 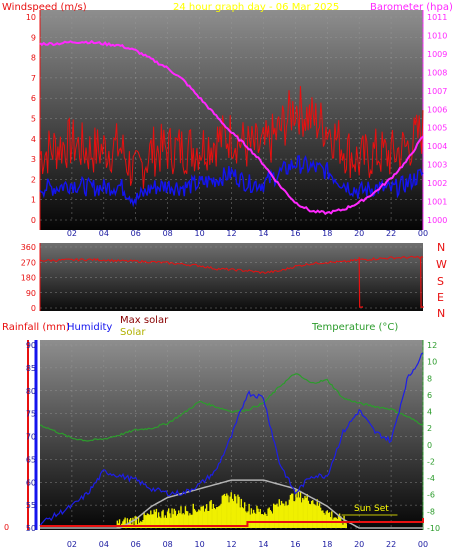 I want to click on y-tick-label: 85, so click(x=31, y=368).